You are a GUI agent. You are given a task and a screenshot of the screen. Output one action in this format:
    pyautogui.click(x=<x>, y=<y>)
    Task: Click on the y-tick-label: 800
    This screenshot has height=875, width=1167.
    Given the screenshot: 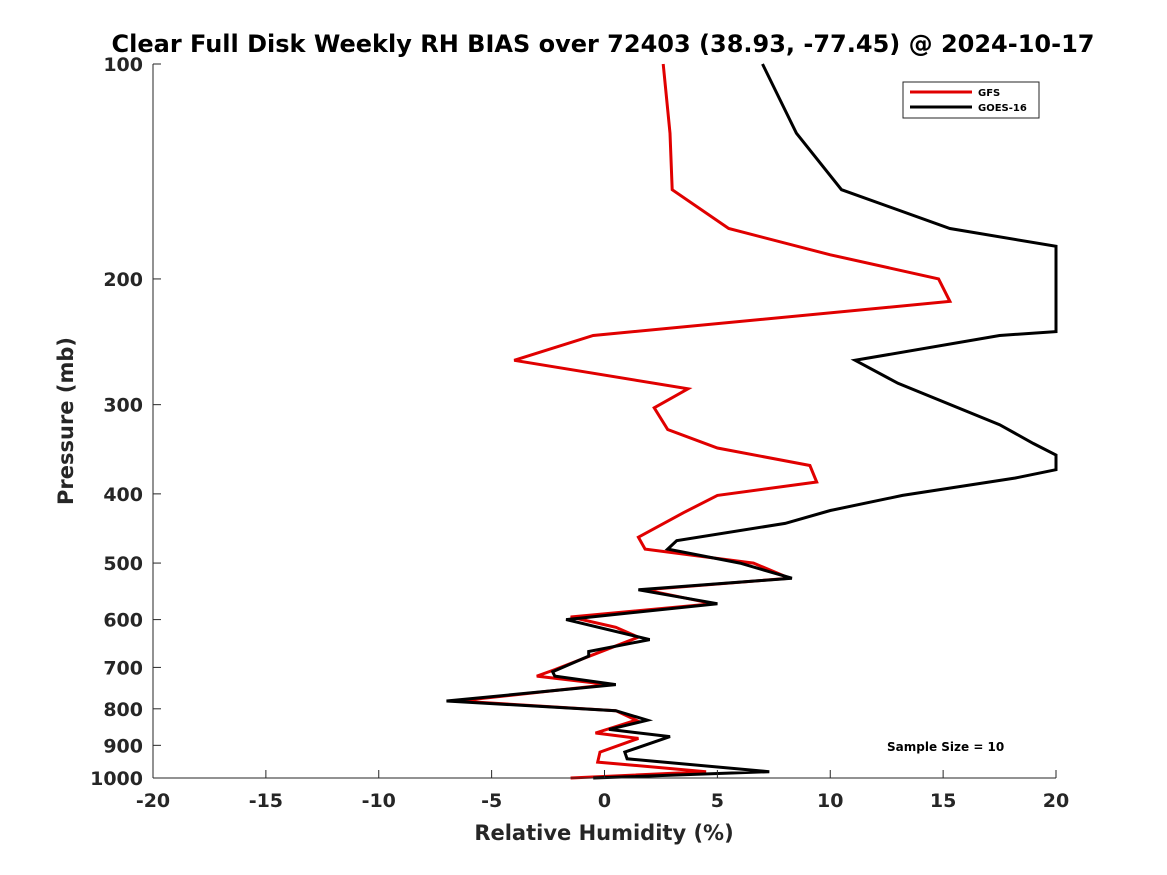 What is the action you would take?
    pyautogui.click(x=123, y=710)
    